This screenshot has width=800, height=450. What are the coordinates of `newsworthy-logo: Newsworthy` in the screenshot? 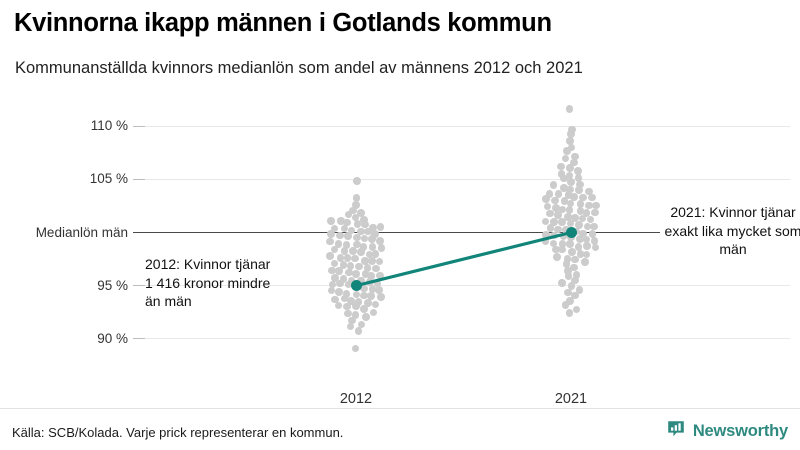 It's located at (727, 431).